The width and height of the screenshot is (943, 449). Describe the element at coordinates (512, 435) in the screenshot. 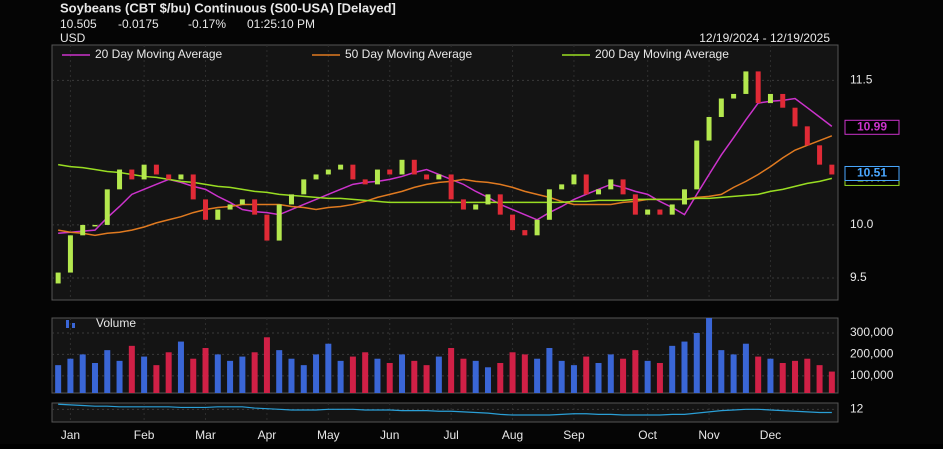

I see `x-tick-label: Aug` at that location.